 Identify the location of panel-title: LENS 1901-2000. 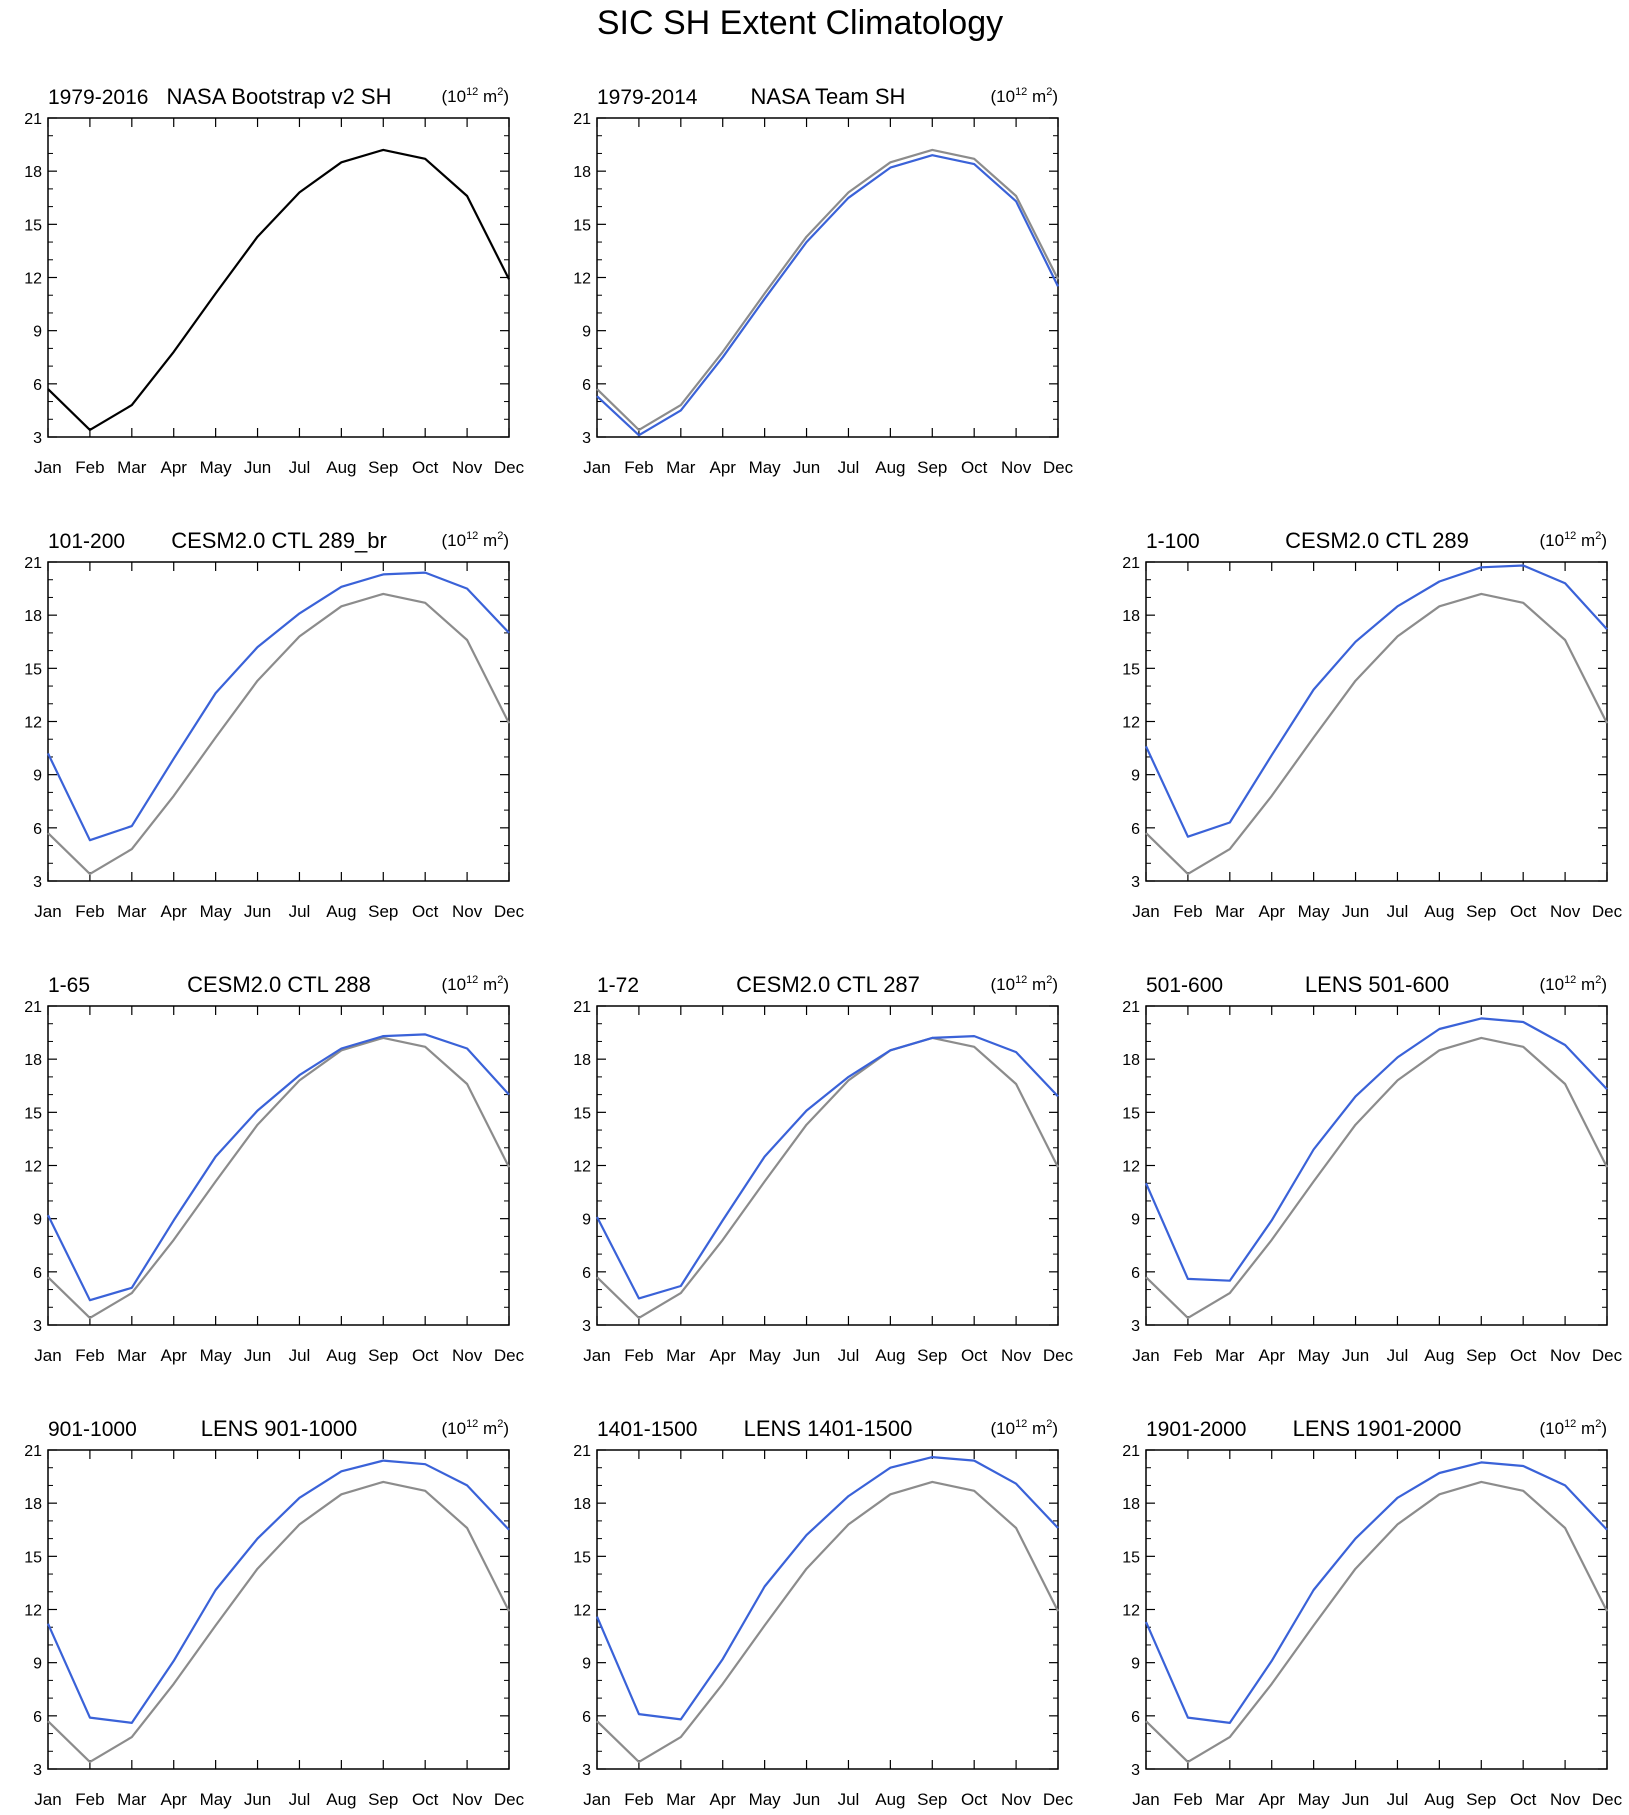
(1377, 1428).